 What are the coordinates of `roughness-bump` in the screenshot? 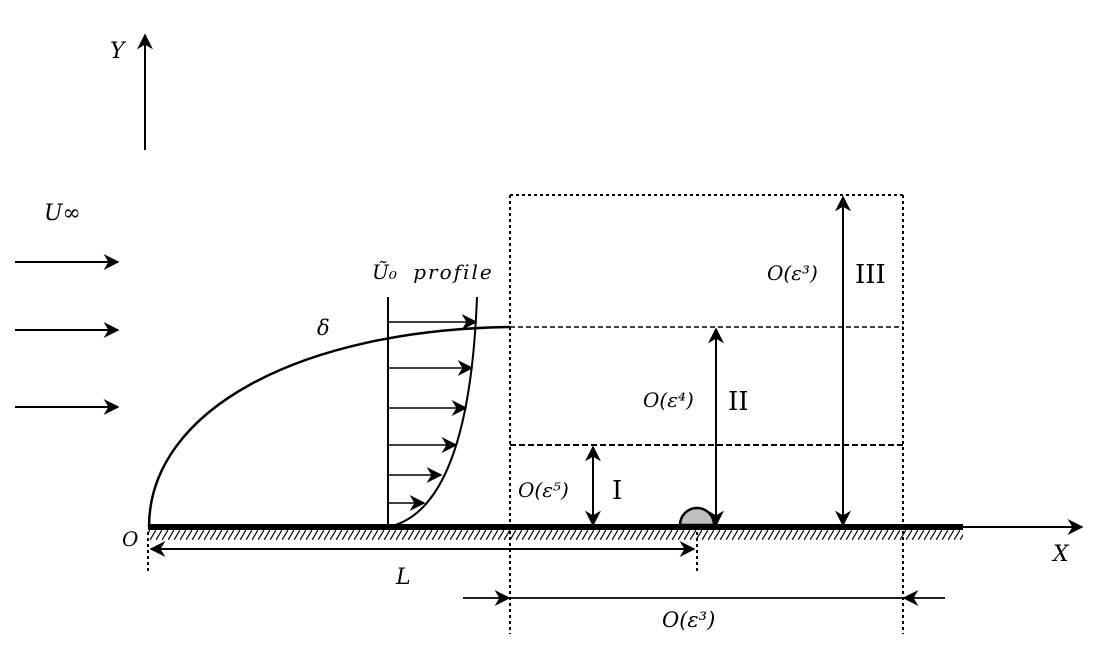 It's located at (697, 516).